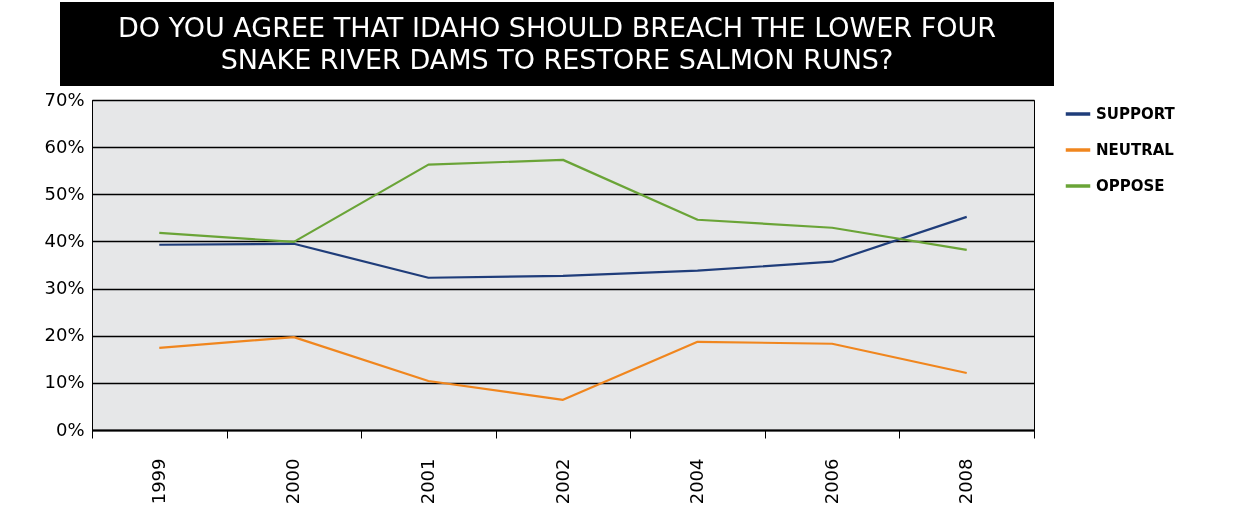  What do you see at coordinates (697, 481) in the screenshot?
I see `x-tick-label: 2004` at bounding box center [697, 481].